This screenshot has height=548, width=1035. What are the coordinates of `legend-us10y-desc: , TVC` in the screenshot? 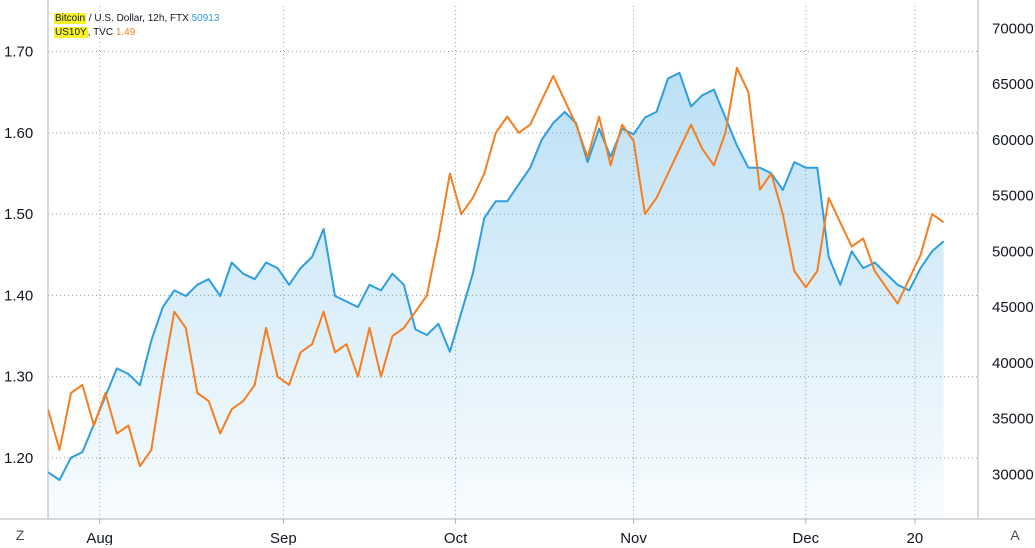 It's located at (101, 32).